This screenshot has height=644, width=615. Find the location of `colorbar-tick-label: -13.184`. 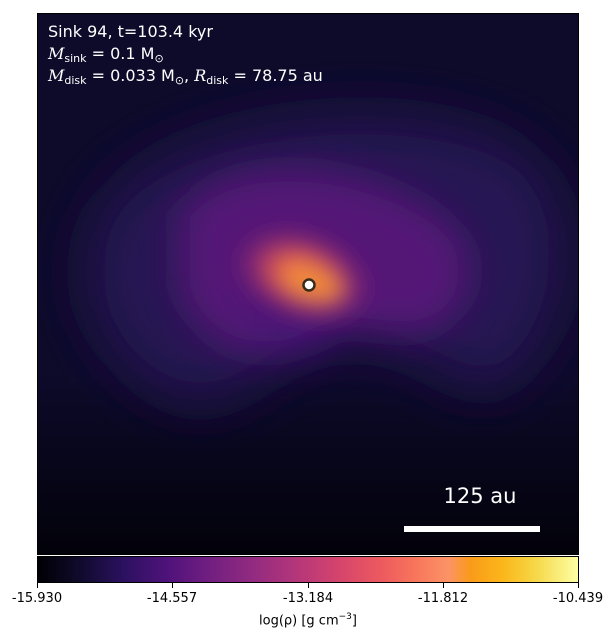

colorbar-tick-label: -13.184 is located at coordinates (308, 598).